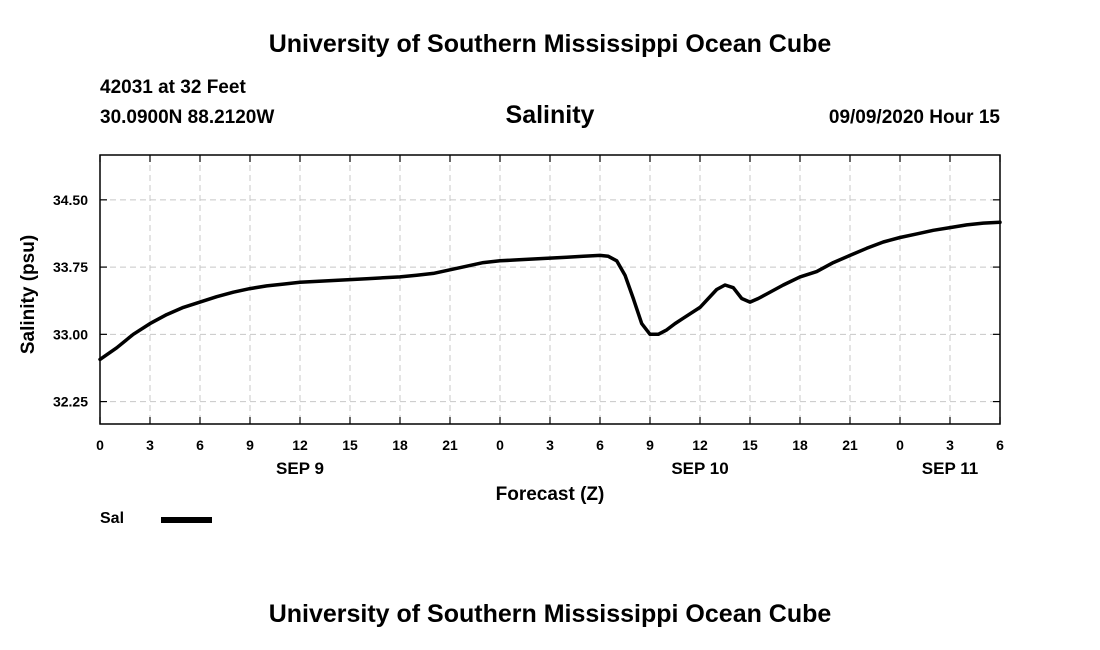  Describe the element at coordinates (950, 468) in the screenshot. I see `day-label: SEP 11` at that location.